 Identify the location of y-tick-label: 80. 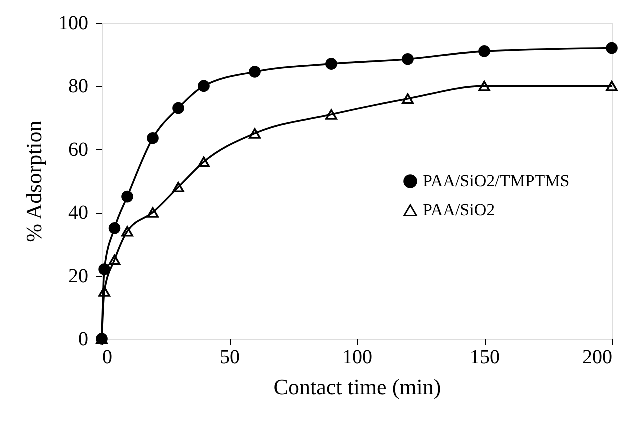
(78, 87).